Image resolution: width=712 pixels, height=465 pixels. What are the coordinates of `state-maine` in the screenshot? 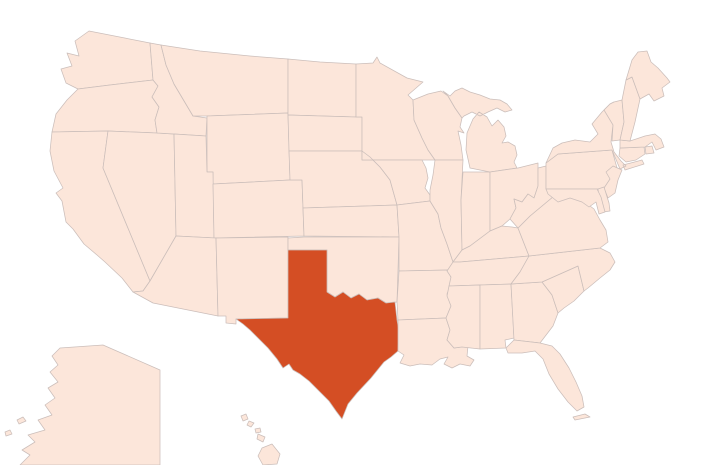 It's located at (648, 76).